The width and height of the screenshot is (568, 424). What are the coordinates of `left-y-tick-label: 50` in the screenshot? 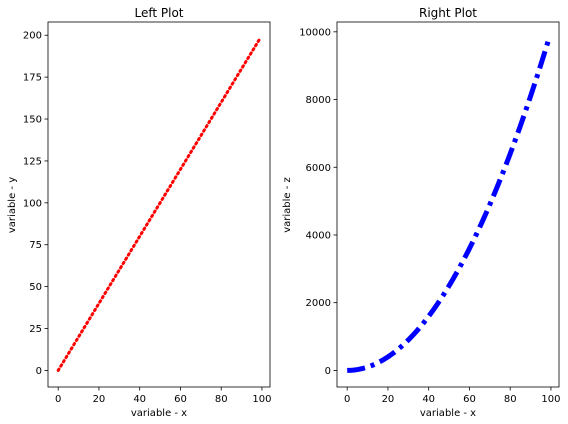 It's located at (35, 287).